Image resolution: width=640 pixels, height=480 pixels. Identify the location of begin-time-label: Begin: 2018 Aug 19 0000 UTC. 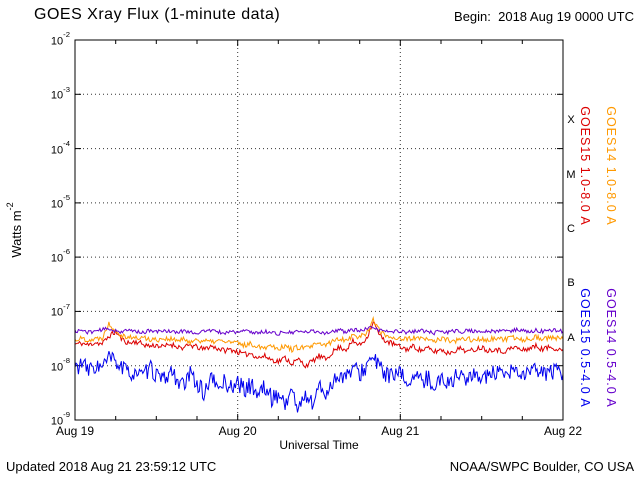
(544, 16).